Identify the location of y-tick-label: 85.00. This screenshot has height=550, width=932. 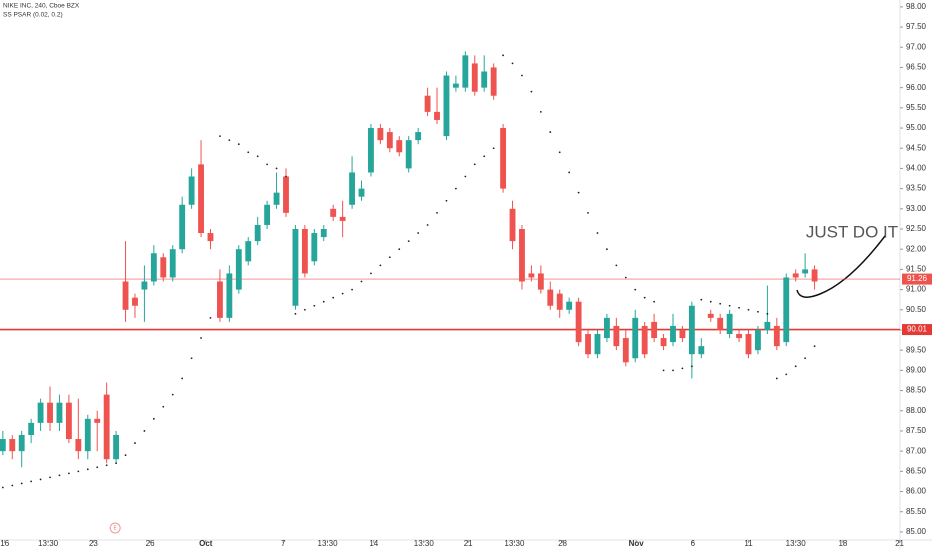
(916, 531).